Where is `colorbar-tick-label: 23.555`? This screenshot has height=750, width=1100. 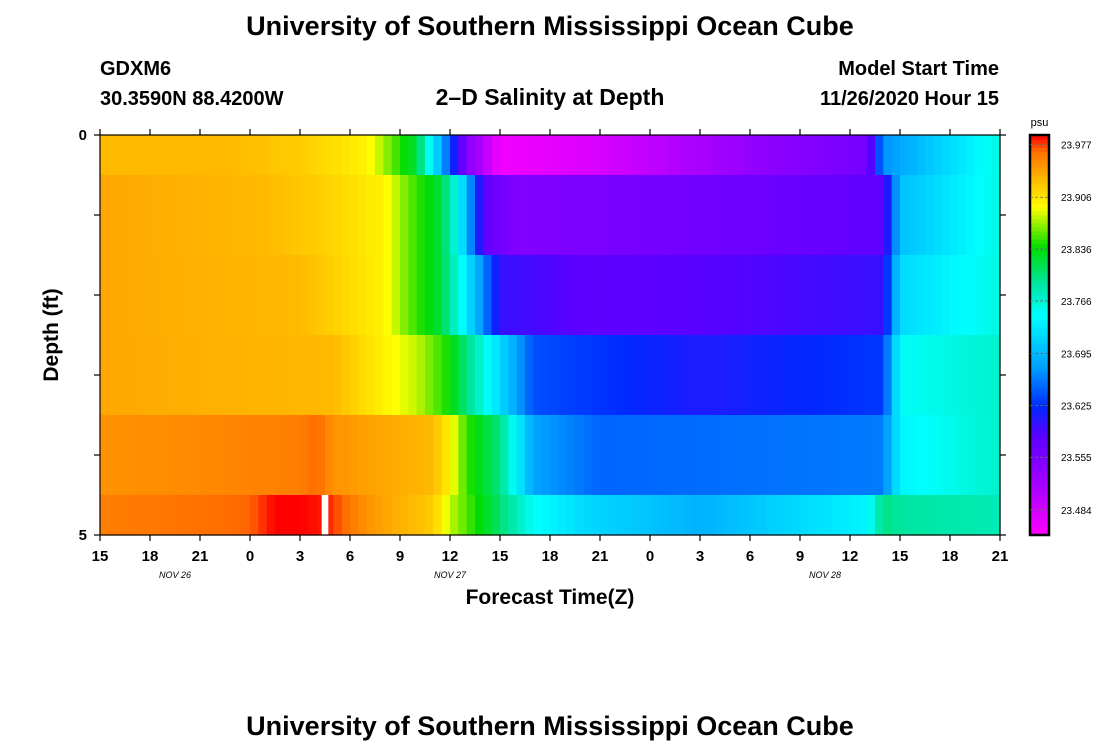
colorbar-tick-label: 23.555 is located at coordinates (1076, 458).